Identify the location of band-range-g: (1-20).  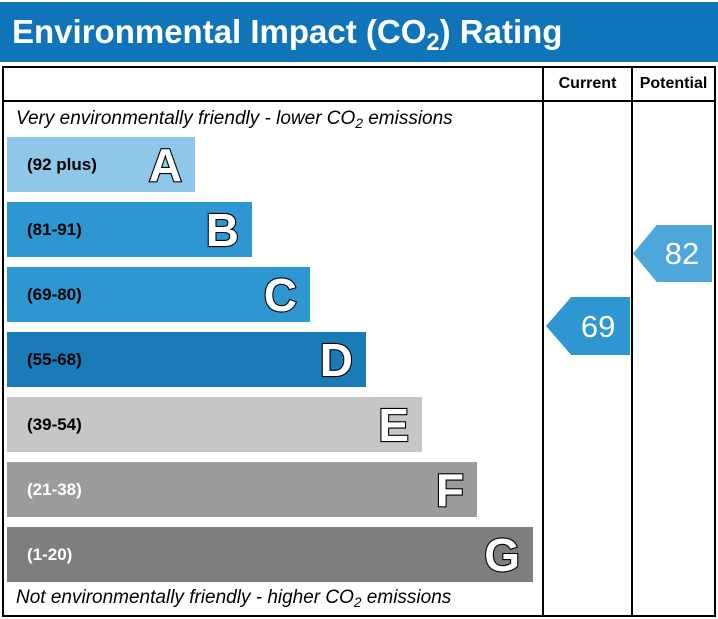
(50, 554).